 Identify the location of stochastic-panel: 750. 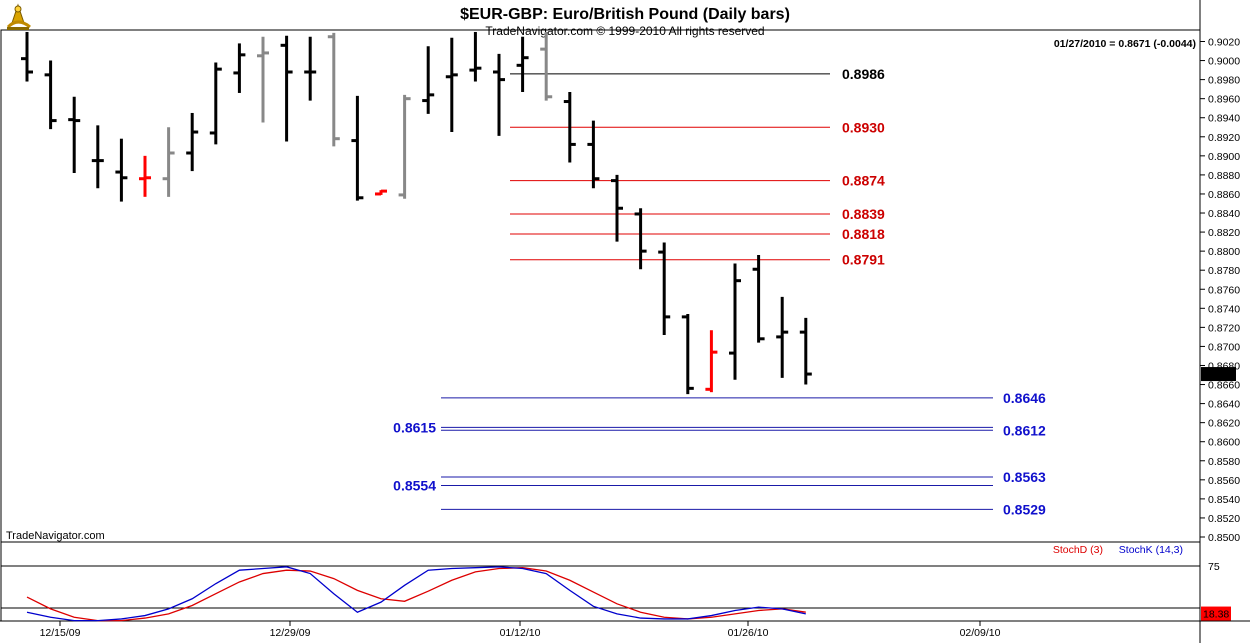
(610, 591).